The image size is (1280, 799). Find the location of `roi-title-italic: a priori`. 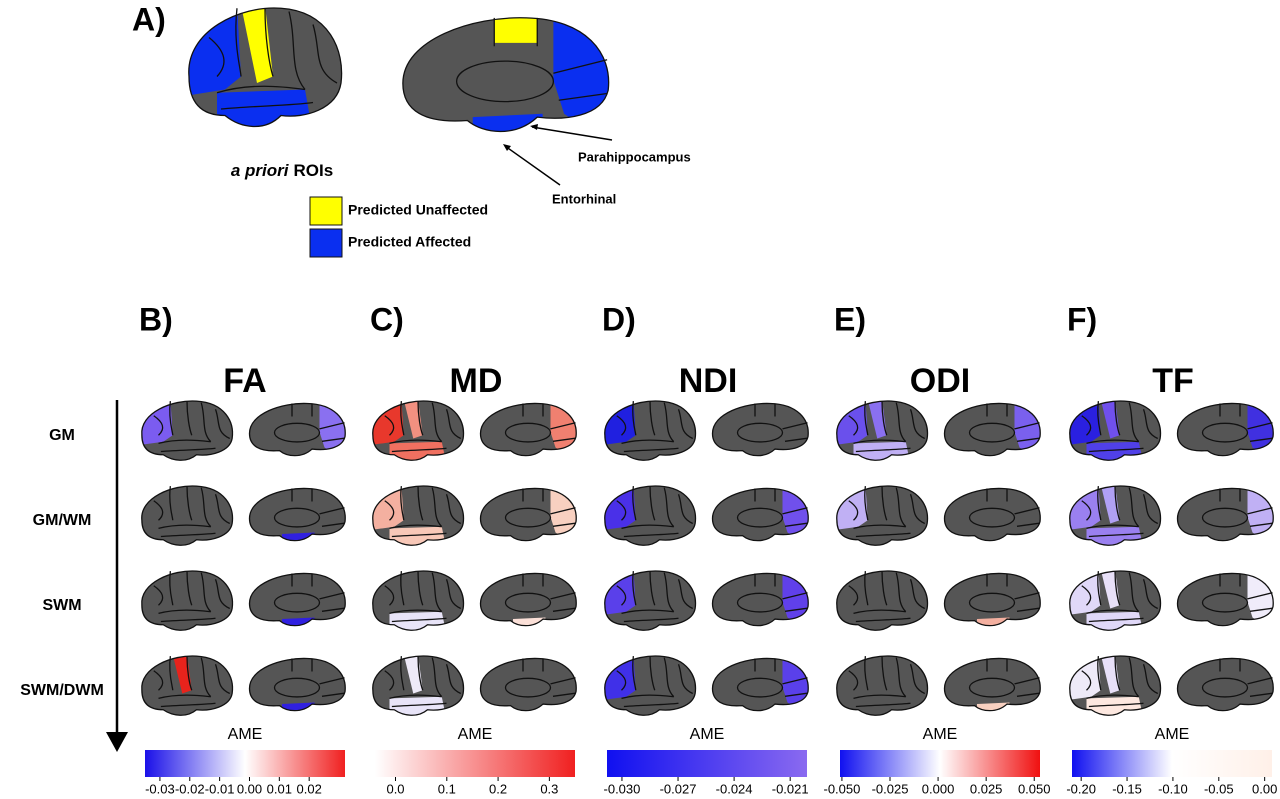

roi-title-italic: a priori is located at coordinates (260, 170).